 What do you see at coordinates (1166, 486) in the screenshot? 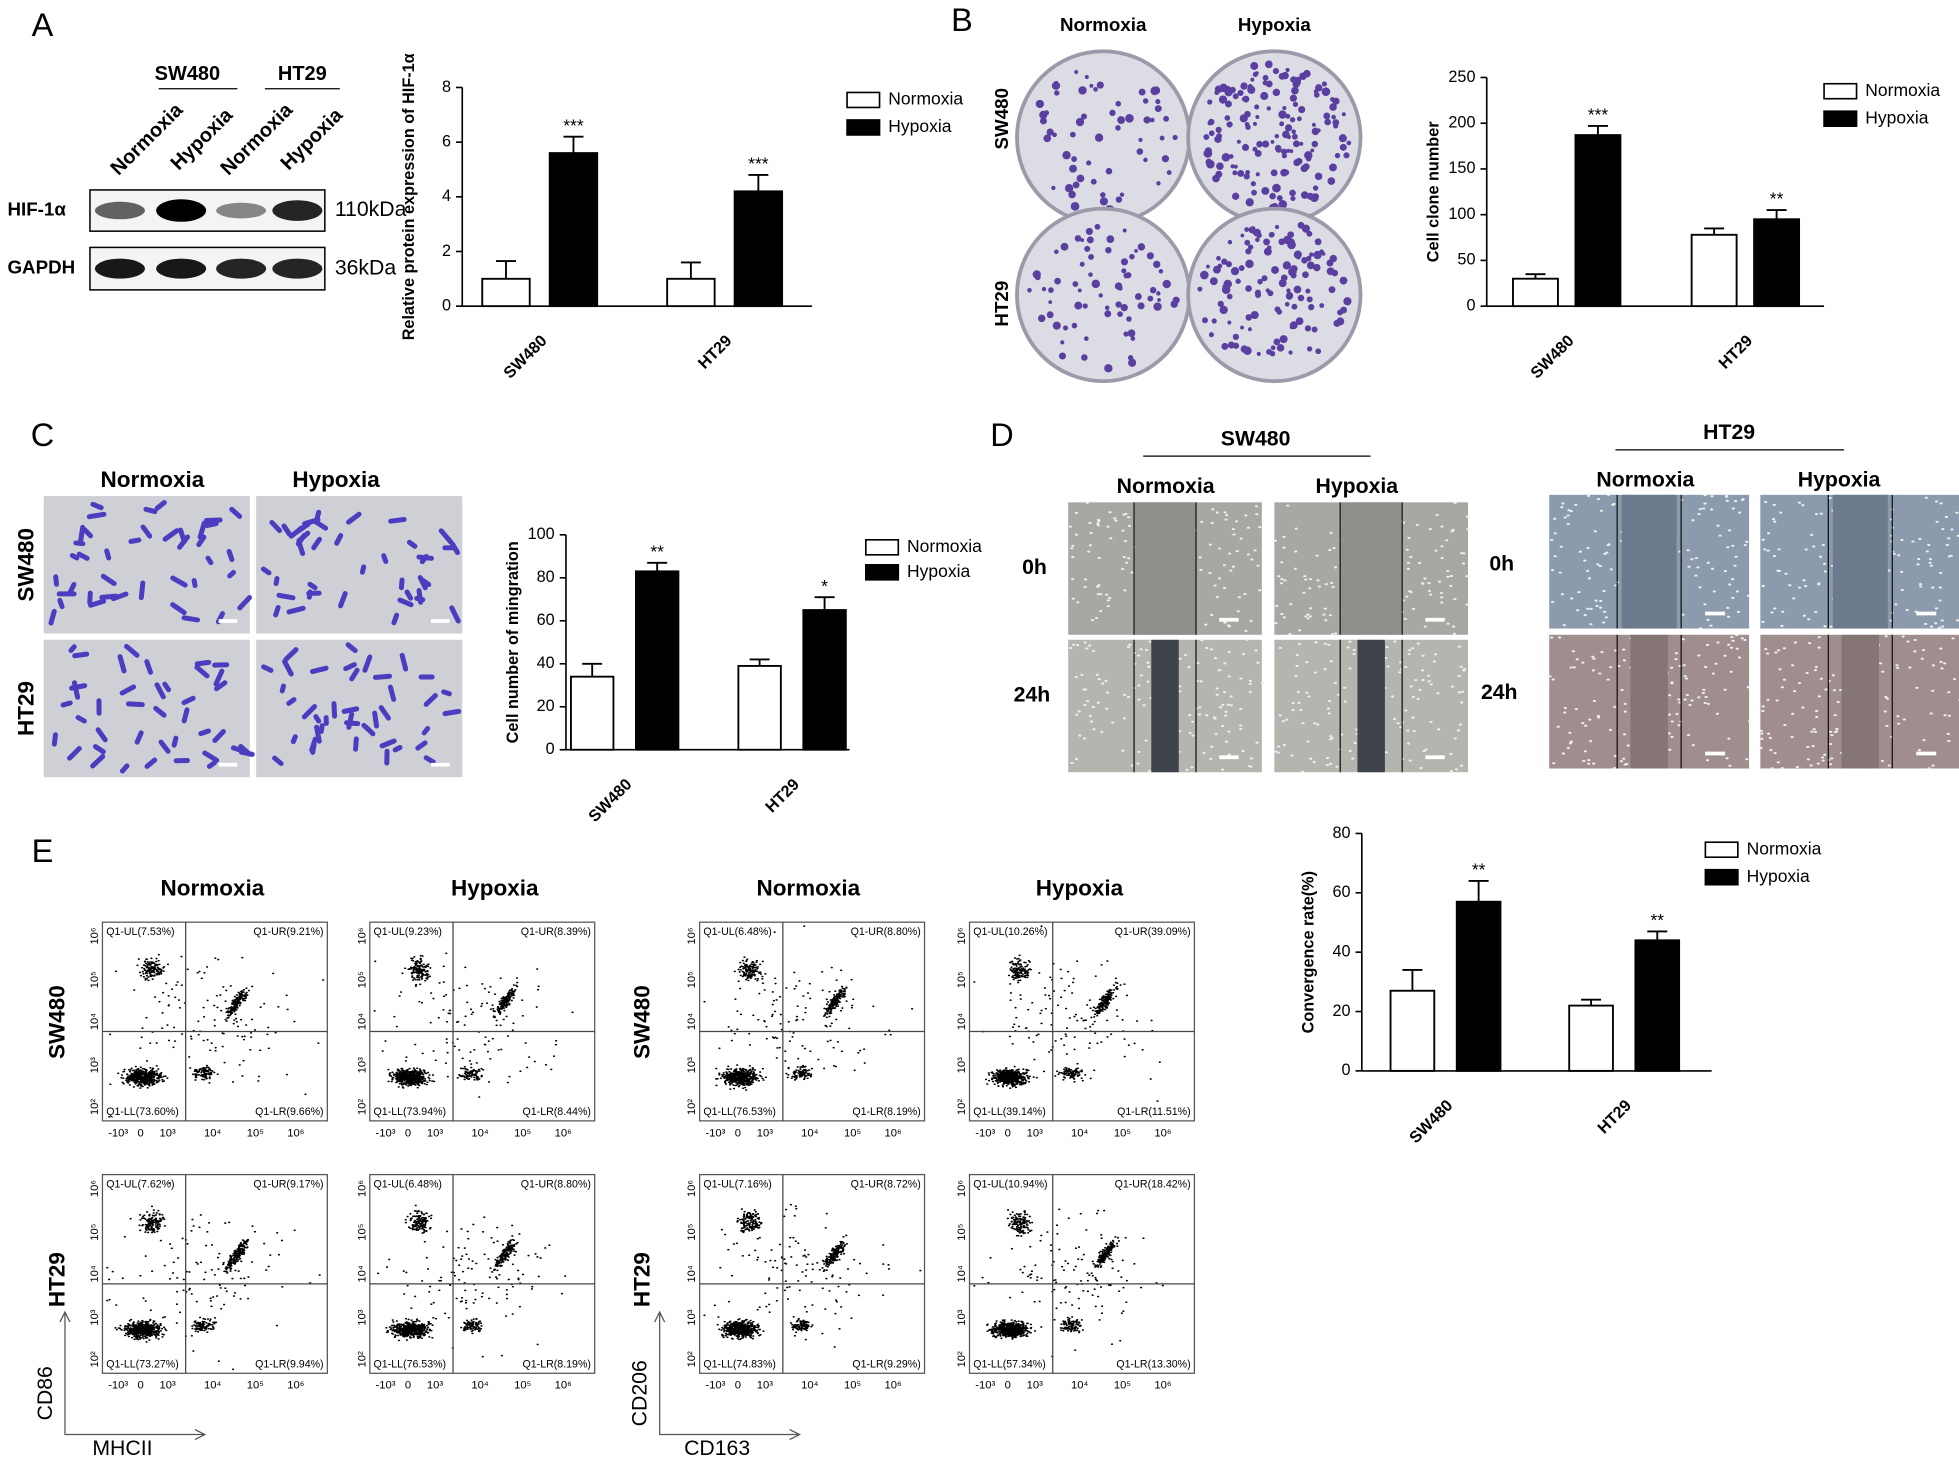
I see `column-label: Normoxia` at bounding box center [1166, 486].